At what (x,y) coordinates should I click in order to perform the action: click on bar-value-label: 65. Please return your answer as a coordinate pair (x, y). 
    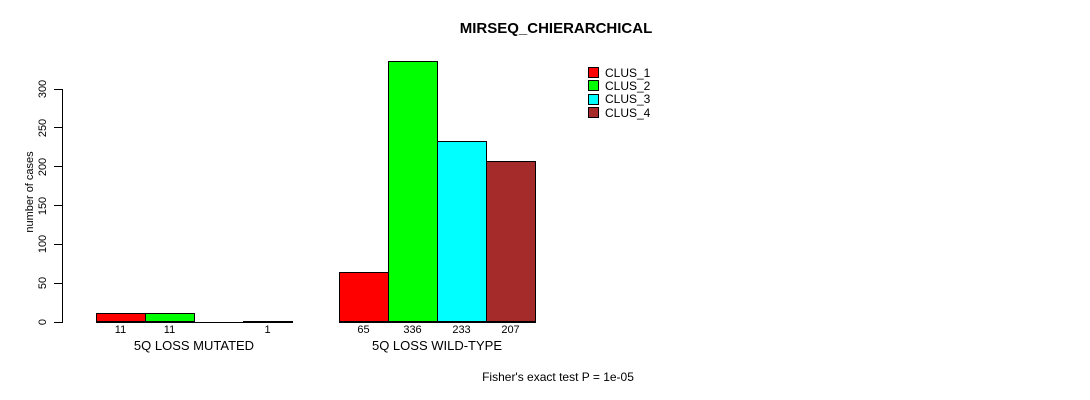
    Looking at the image, I should click on (363, 330).